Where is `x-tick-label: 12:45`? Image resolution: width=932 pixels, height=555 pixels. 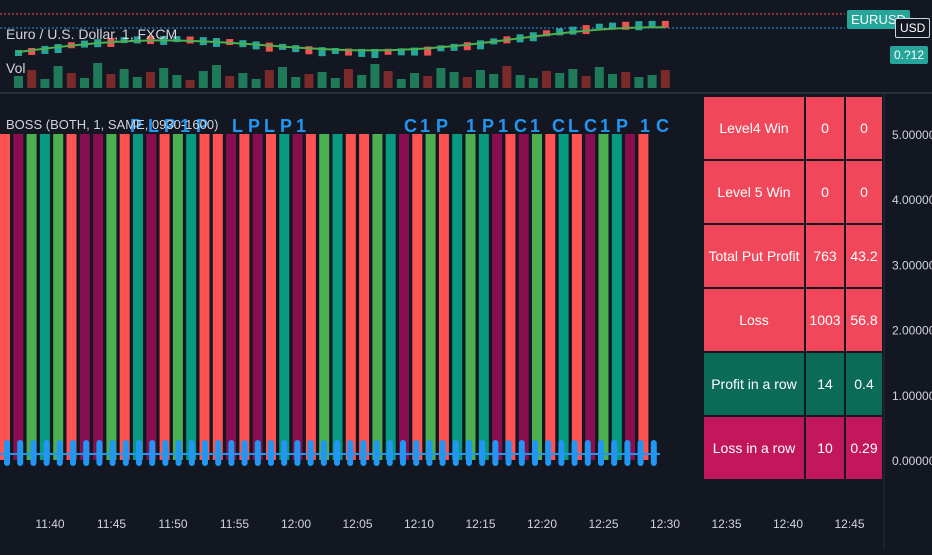 x-tick-label: 12:45 is located at coordinates (849, 524).